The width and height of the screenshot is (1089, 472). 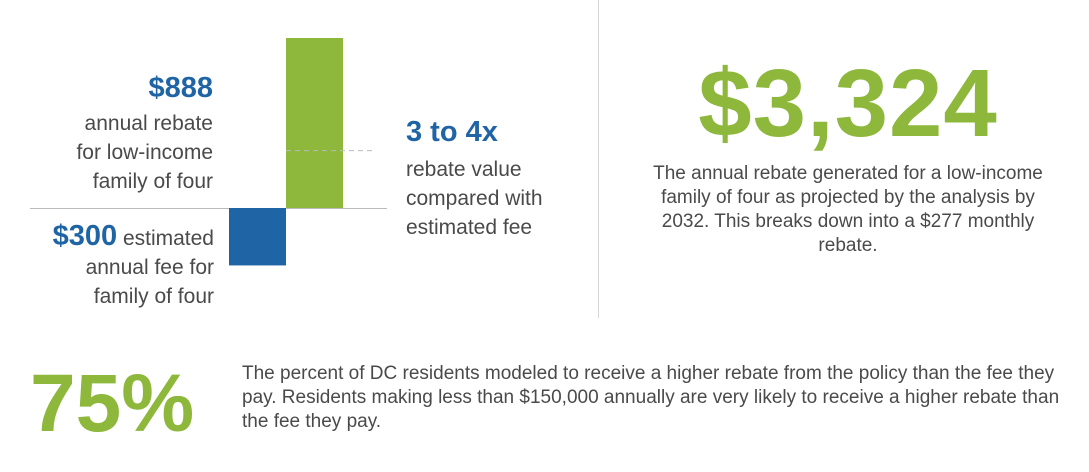 I want to click on fee-bar, so click(x=257, y=237).